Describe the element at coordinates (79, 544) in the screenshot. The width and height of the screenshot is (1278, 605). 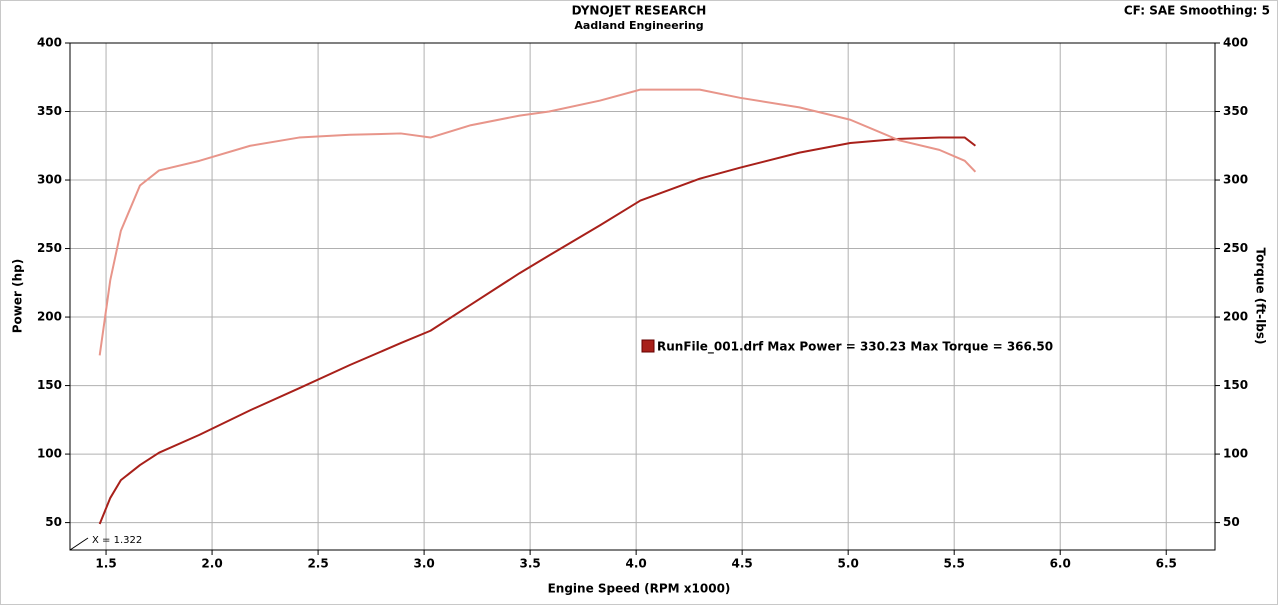
I see `cursor-marker` at that location.